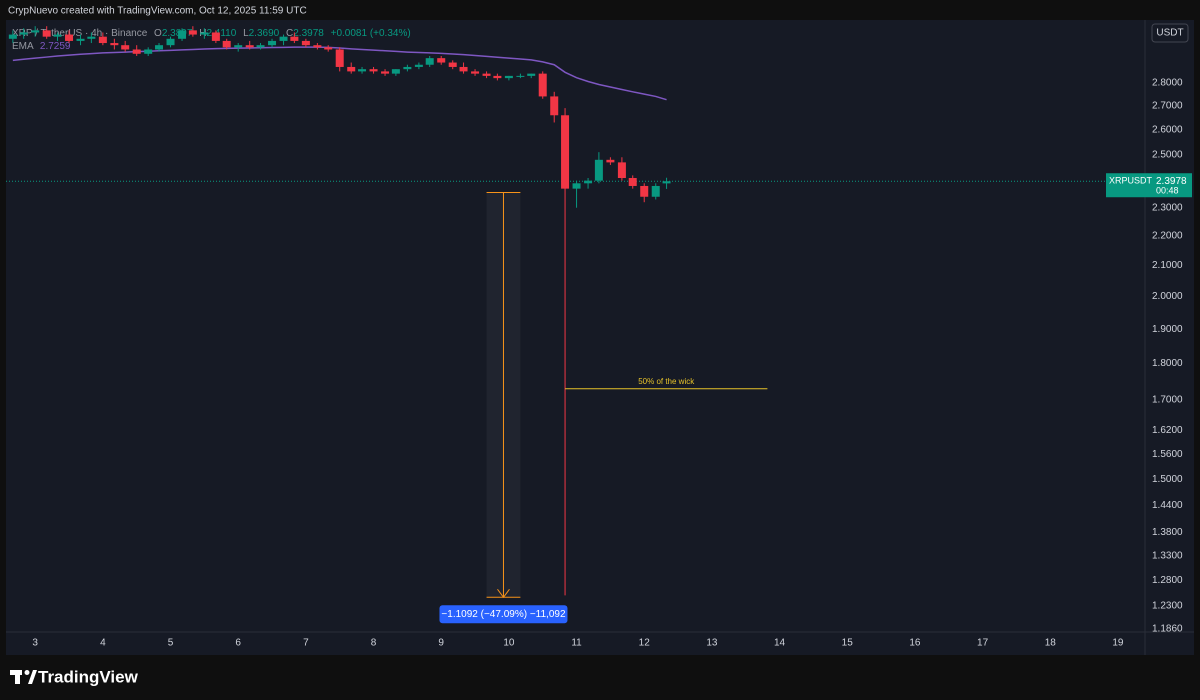 The width and height of the screenshot is (1200, 700). Describe the element at coordinates (1118, 643) in the screenshot. I see `x-tick-label: 19` at that location.